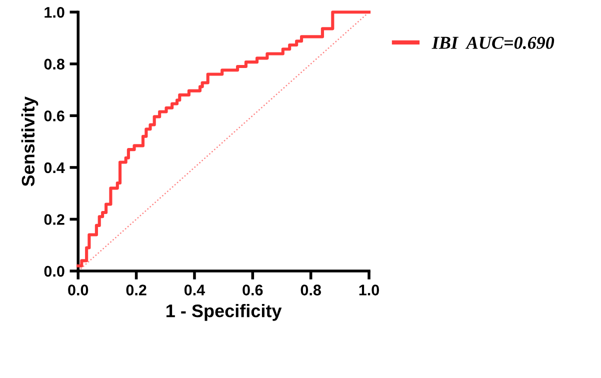  I want to click on x-tick-label: 0.6, so click(252, 290).